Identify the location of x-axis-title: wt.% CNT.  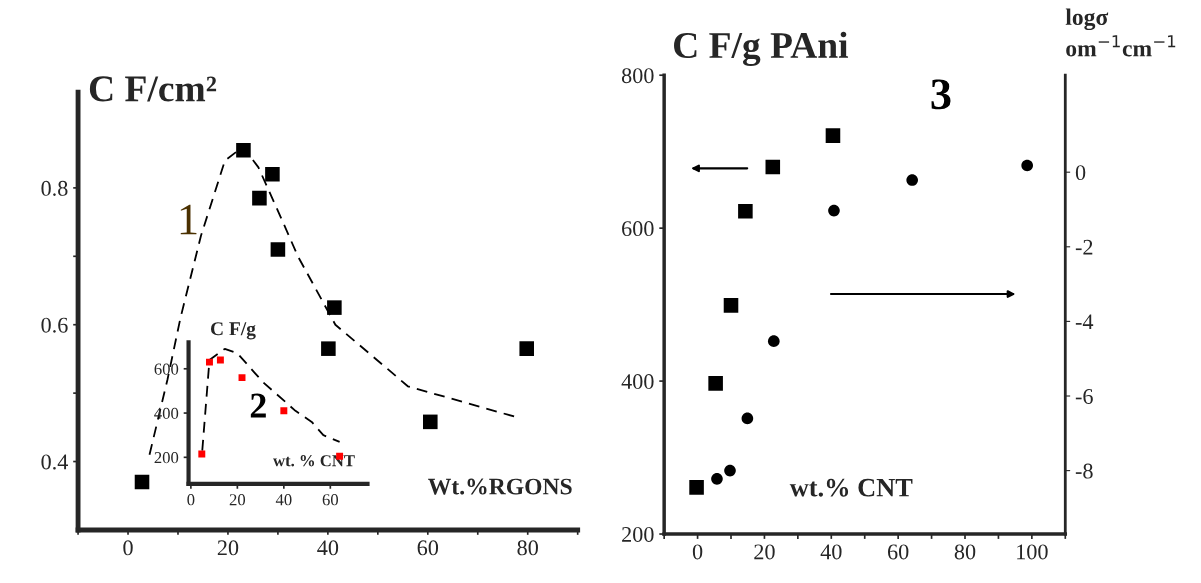
(851, 487).